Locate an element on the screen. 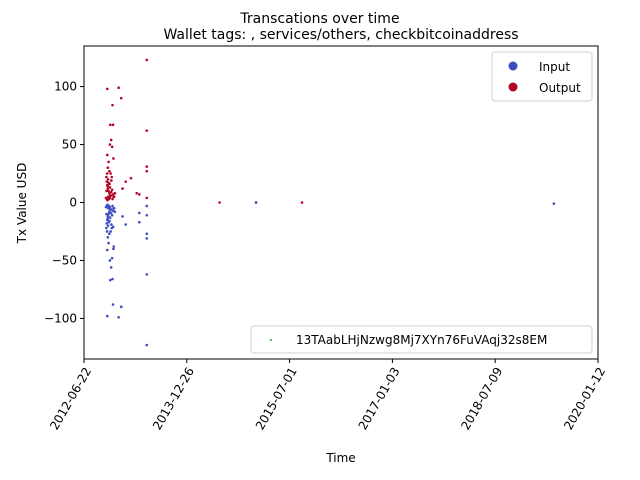 This screenshot has width=640, height=480. legend-address: 13TAabLHjNzwg8Mj7XYn76FuVAqj32s8EM is located at coordinates (421, 339).